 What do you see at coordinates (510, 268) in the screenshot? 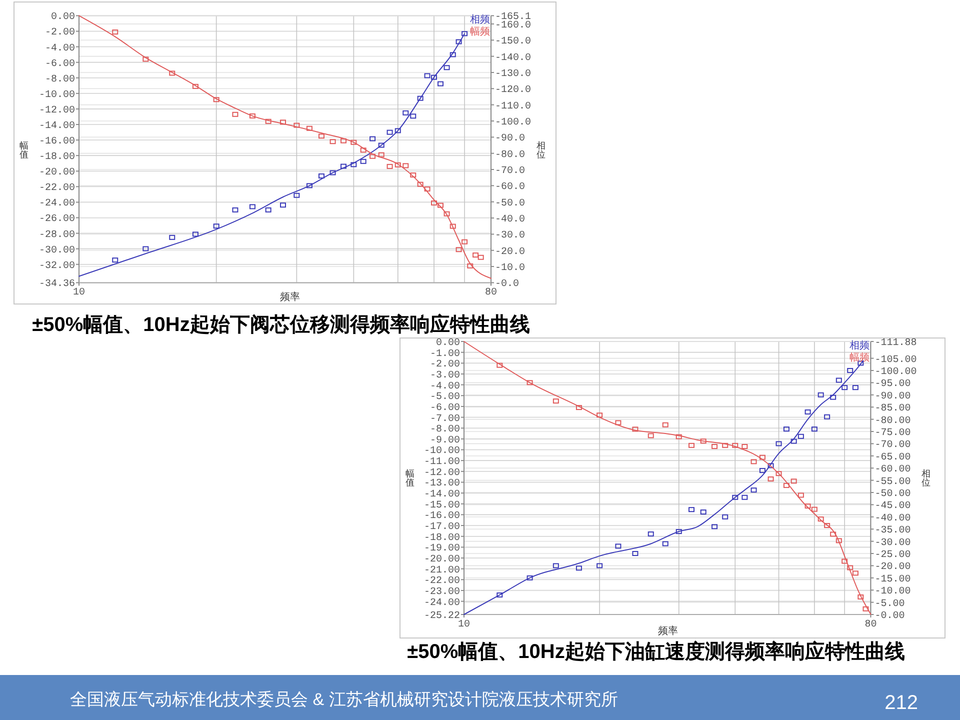
I see `y2-tick-label: -10.0` at bounding box center [510, 268].